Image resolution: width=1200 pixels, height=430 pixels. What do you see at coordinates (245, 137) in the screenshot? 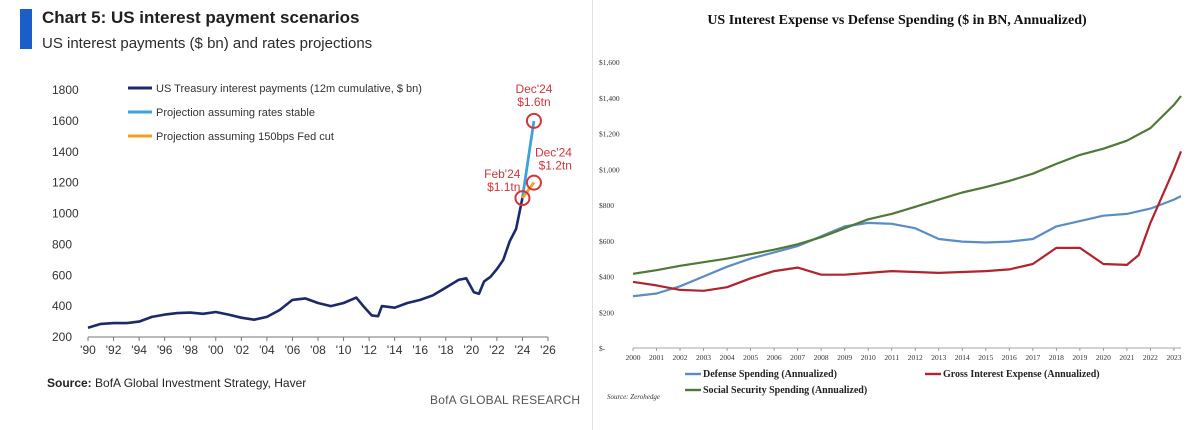
I see `legend-label: Projection assuming 150bps Fed cut` at bounding box center [245, 137].